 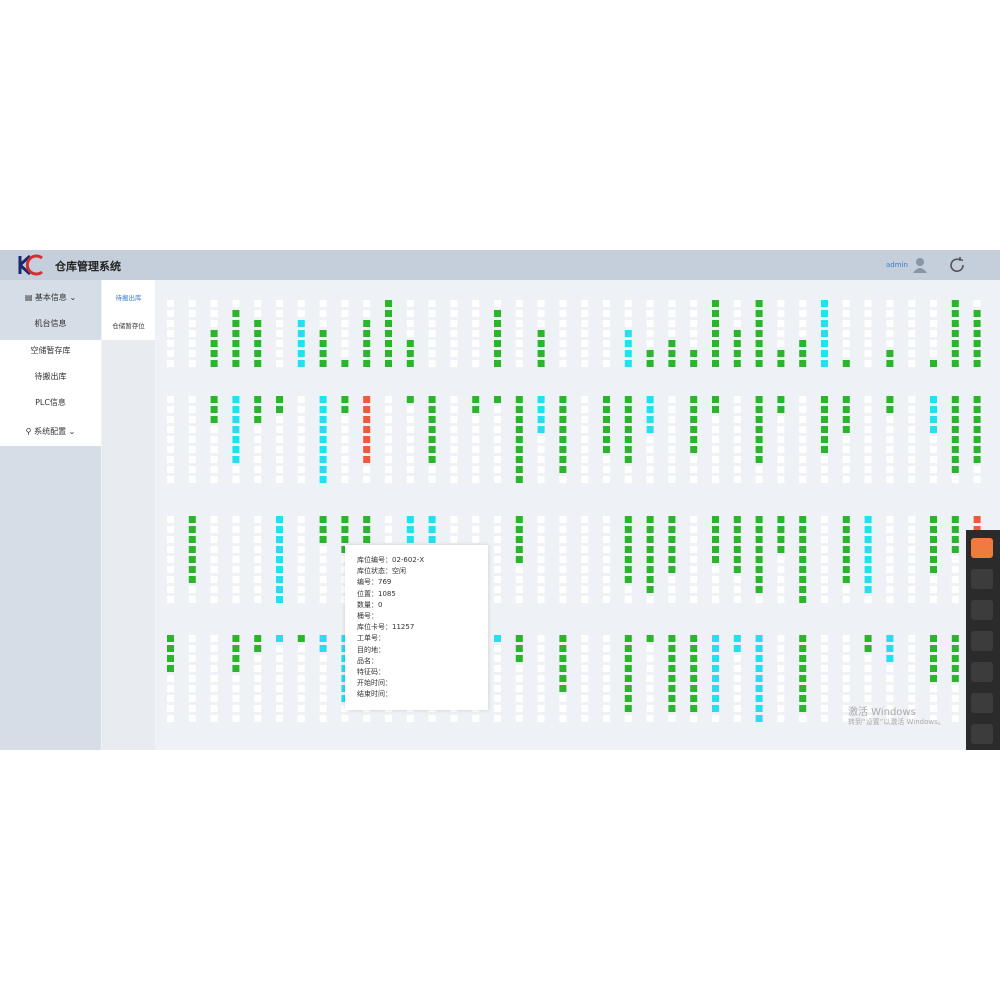 I want to click on user-name: admin, so click(x=897, y=265).